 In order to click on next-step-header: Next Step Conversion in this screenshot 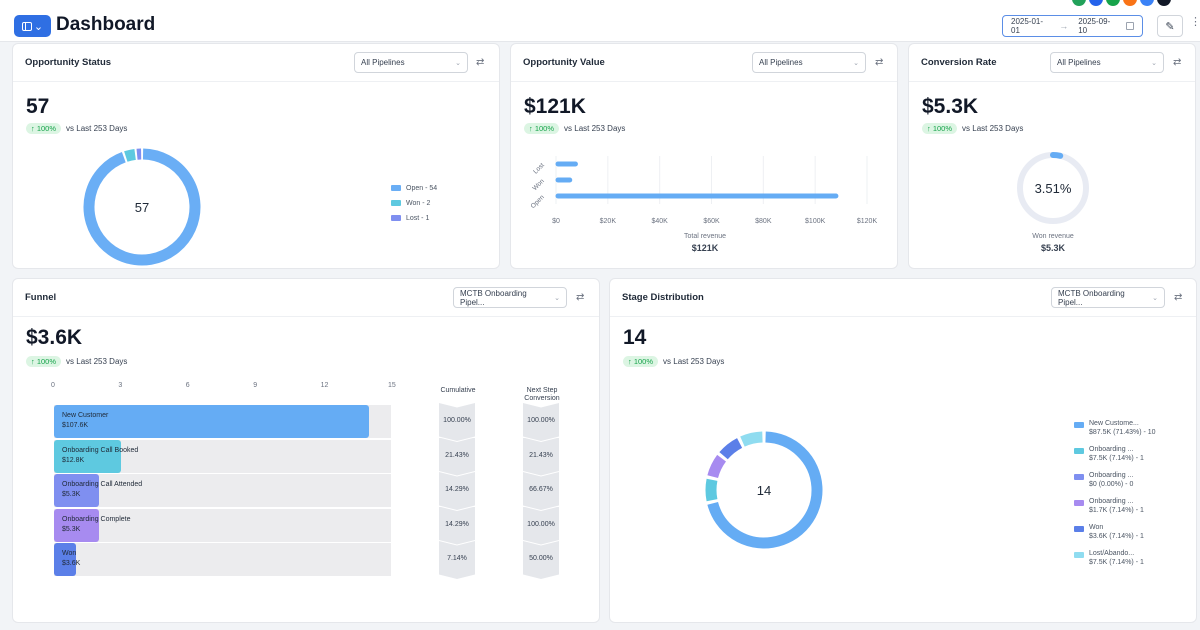, I will do `click(542, 395)`.